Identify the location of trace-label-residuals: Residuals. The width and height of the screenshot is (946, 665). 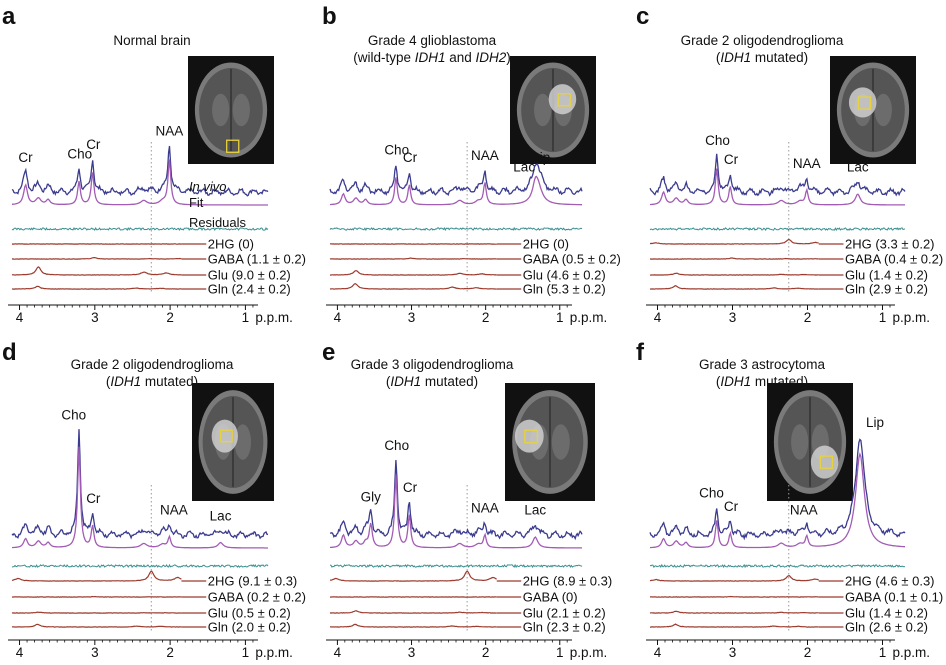
(218, 222).